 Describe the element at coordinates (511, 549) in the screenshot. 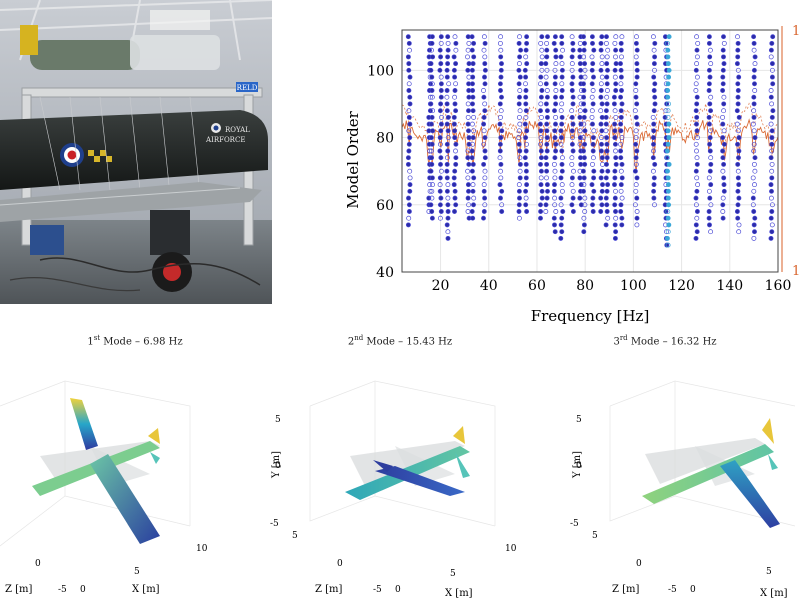

I see `mode2-tick-x10: 10` at that location.